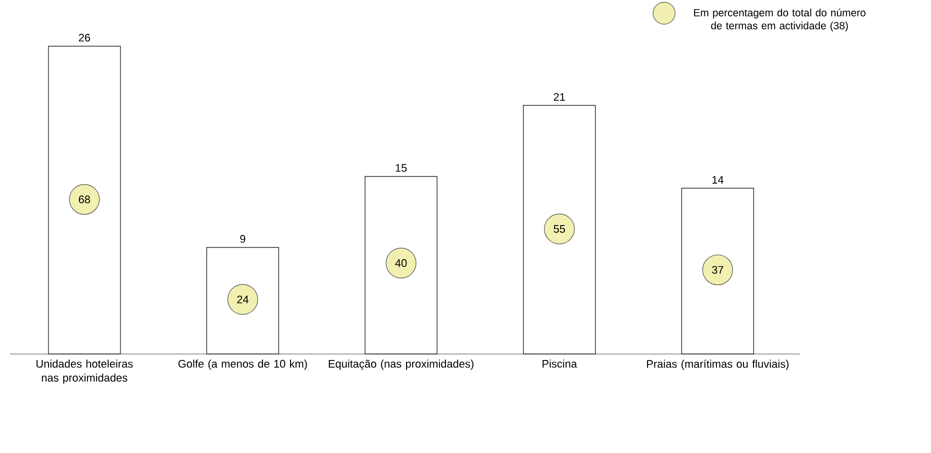 The image size is (931, 453). I want to click on data-label: 15, so click(401, 168).